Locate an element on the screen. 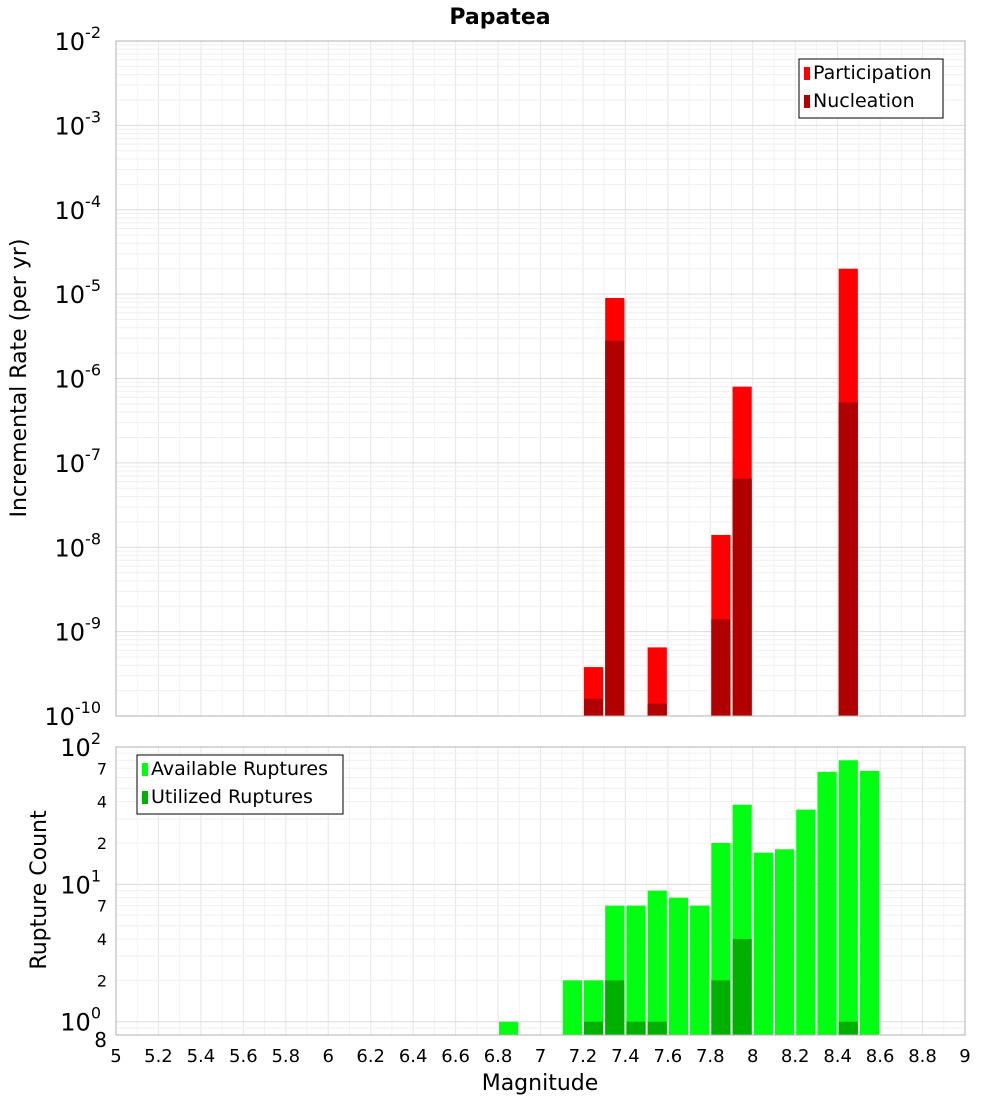 This screenshot has width=1000, height=1104. y-tick-labels: 10⁻¹⁰ 10⁻⁹ 10⁻⁸ 10⁻⁷ 10⁻⁶ 10⁻⁵ 10⁻⁴ 10⁻³ 10⁻² is located at coordinates (72, 377).